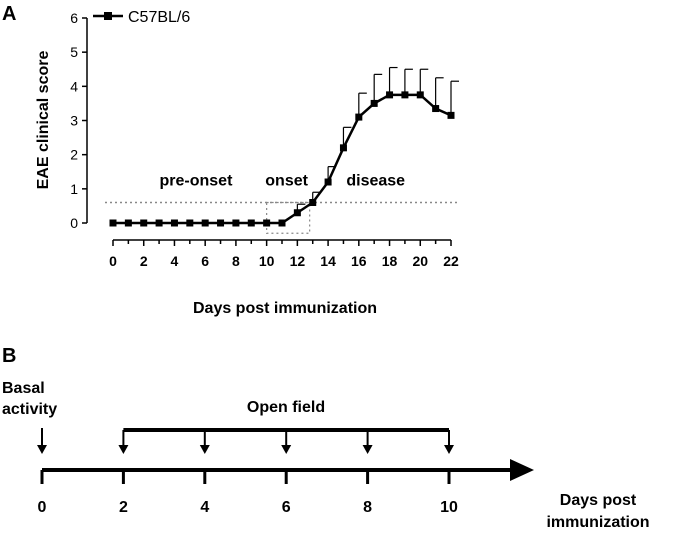 This screenshot has height=536, width=686. What do you see at coordinates (285, 308) in the screenshot?
I see `x-axis-label: Days post immunization` at bounding box center [285, 308].